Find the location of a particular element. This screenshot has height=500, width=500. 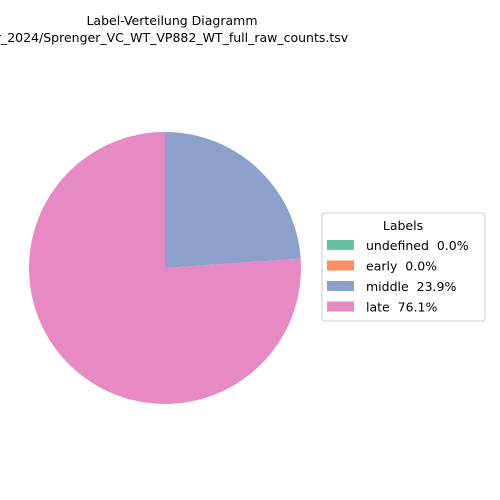

chart-title: Label-Verteilung Diagramm is located at coordinates (171, 20).